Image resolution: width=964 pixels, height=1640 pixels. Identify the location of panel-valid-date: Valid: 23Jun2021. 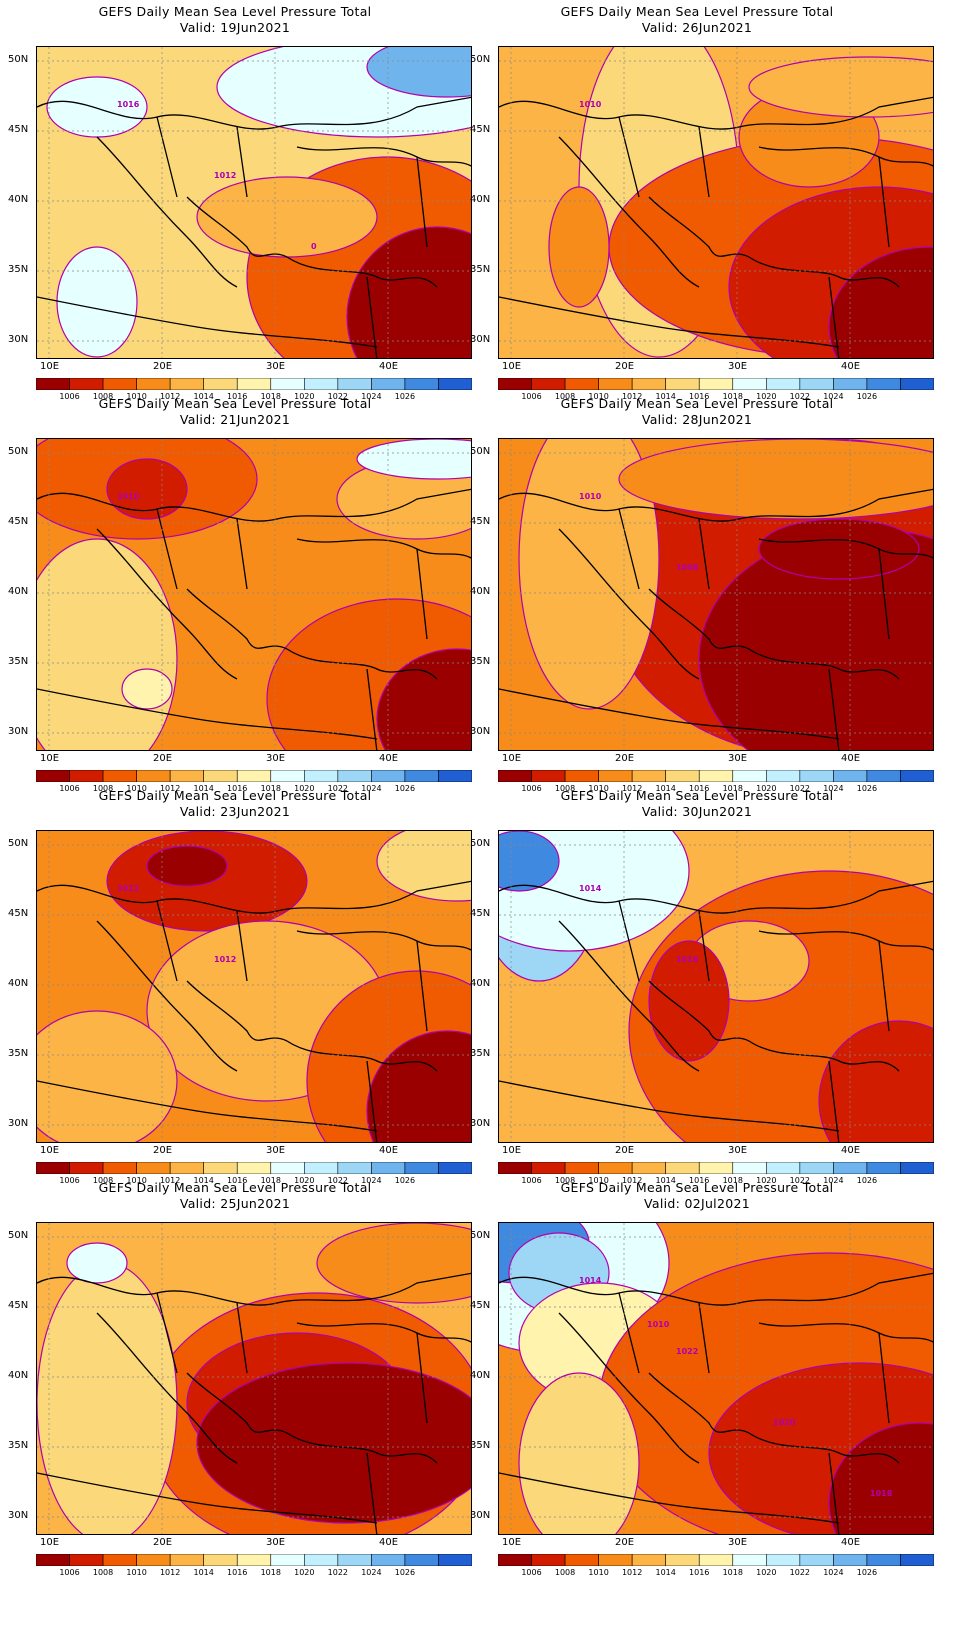
(235, 811).